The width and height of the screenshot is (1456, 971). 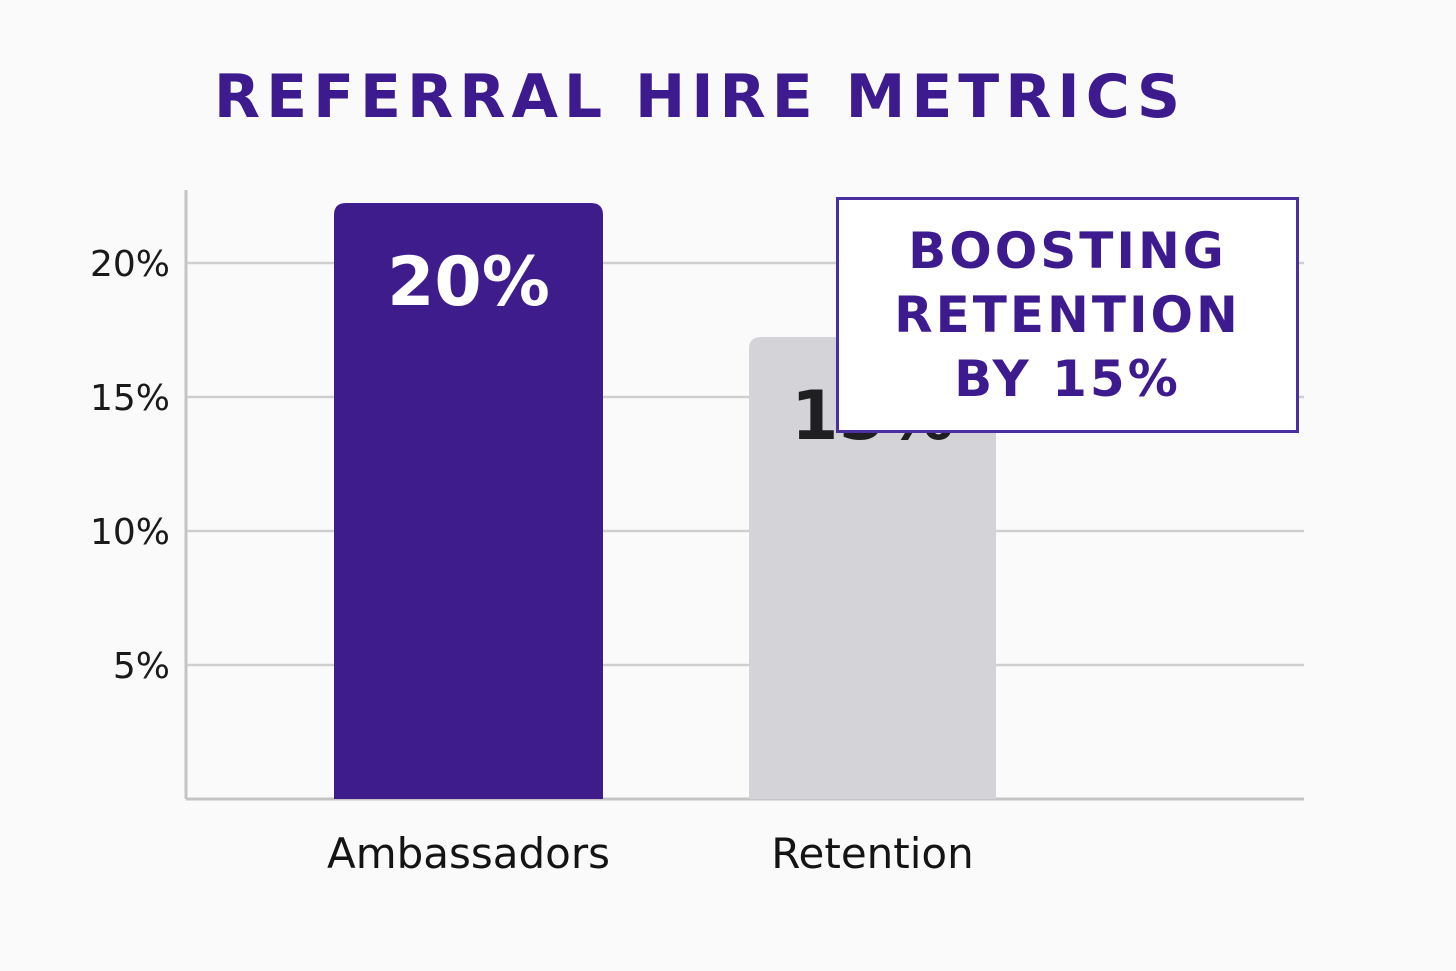 What do you see at coordinates (1067, 379) in the screenshot?
I see `callout-line-3: BY 15%` at bounding box center [1067, 379].